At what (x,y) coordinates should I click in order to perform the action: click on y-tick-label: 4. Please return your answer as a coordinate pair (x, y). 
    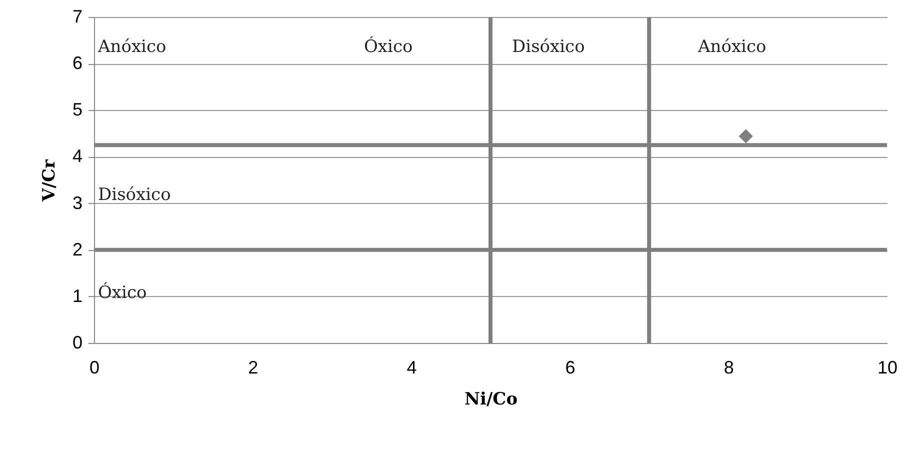
    Looking at the image, I should click on (77, 156).